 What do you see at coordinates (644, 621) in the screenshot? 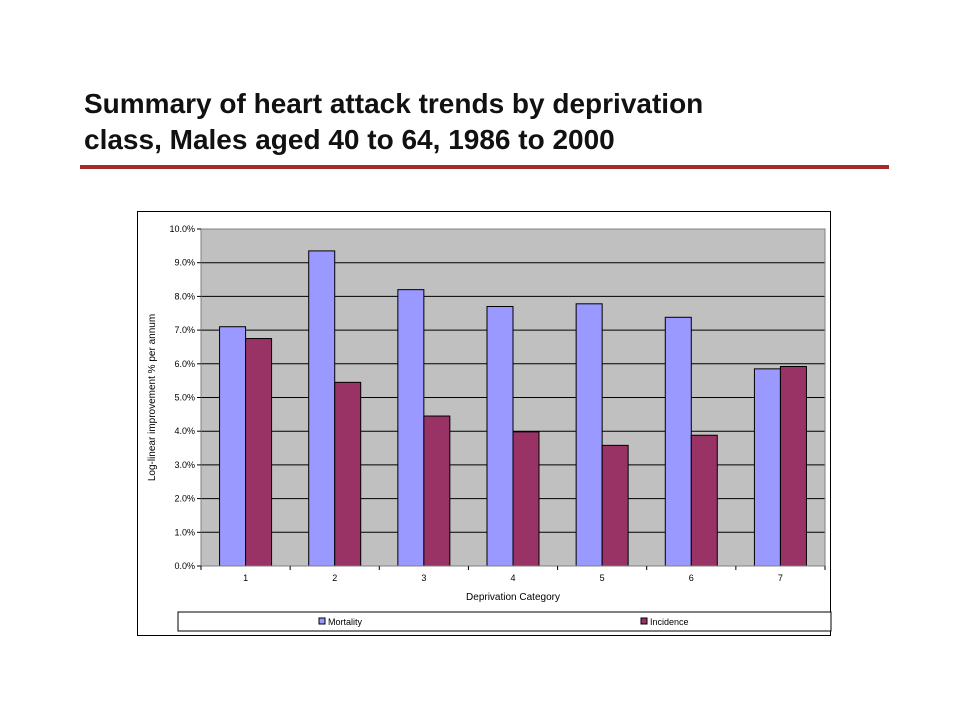
I see `legend-swatch-incidence` at bounding box center [644, 621].